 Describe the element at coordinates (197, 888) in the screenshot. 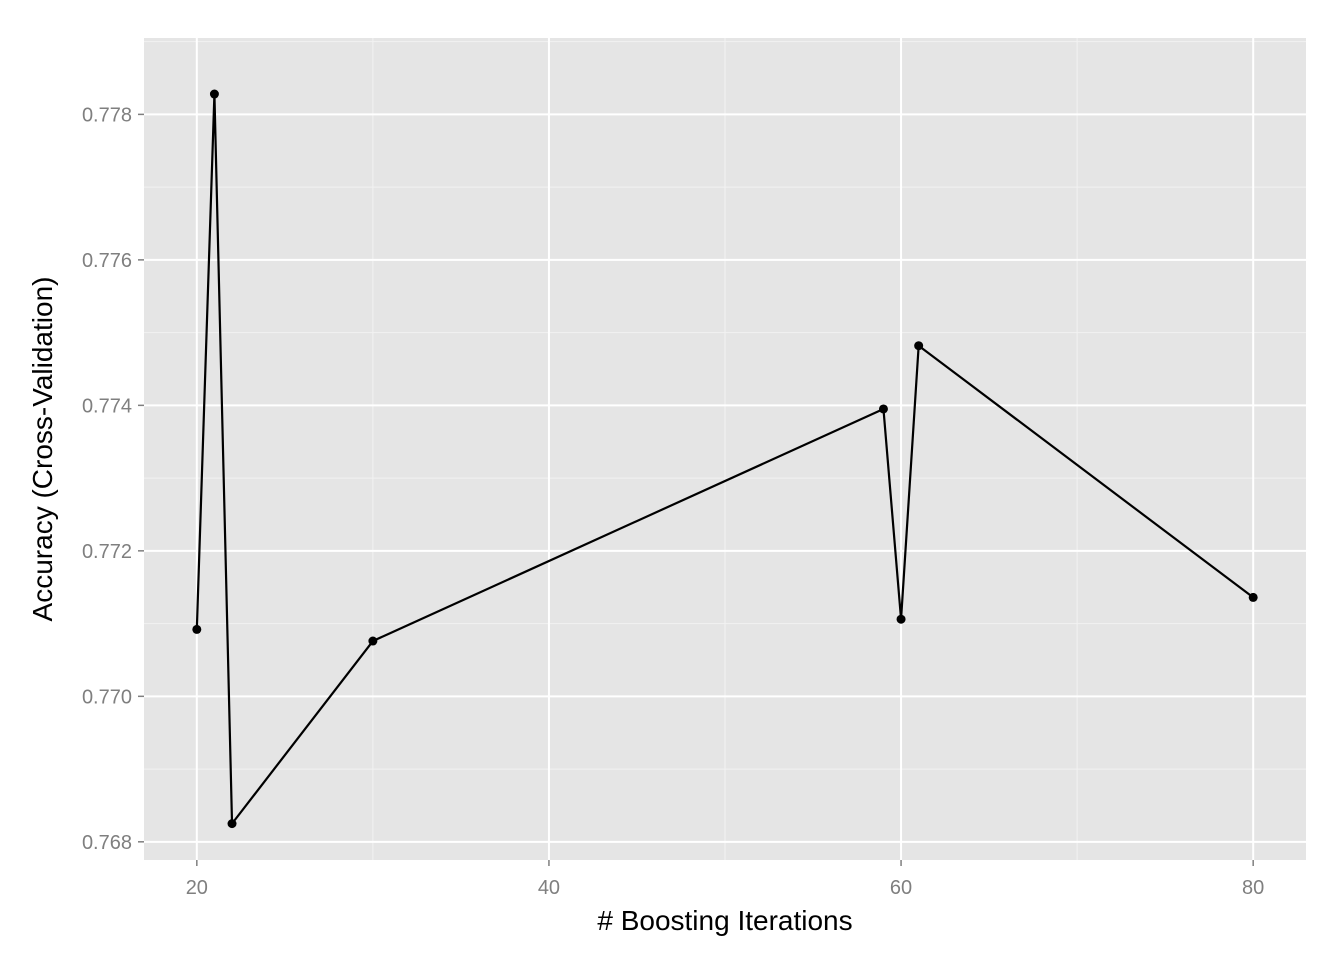

I see `x-tick-label: 20` at that location.